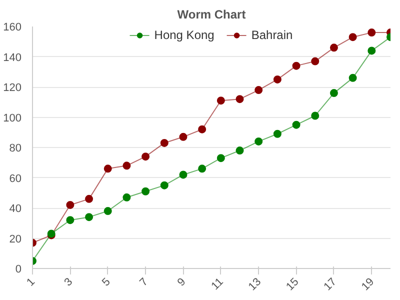  I want to click on y-tick-label: 20, so click(15, 239).